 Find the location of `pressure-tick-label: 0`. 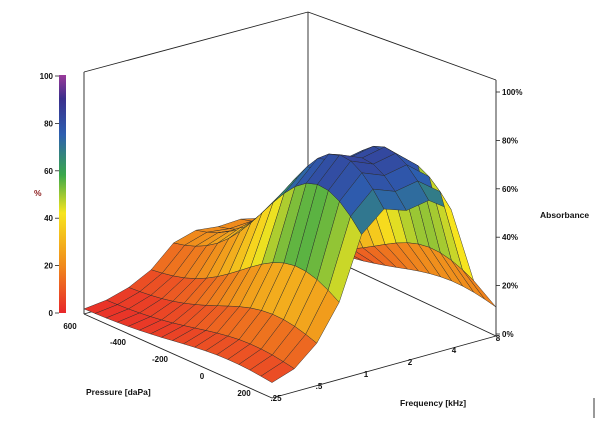

pressure-tick-label: 0 is located at coordinates (202, 376).